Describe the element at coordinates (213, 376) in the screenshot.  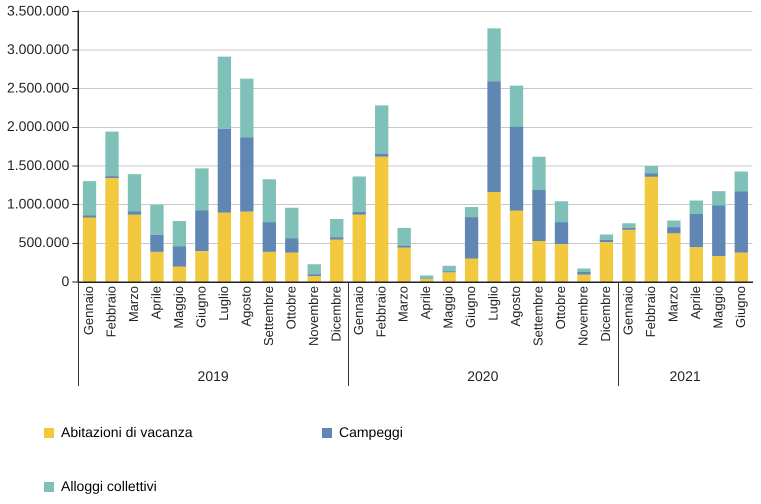
I see `text: 2019` at that location.